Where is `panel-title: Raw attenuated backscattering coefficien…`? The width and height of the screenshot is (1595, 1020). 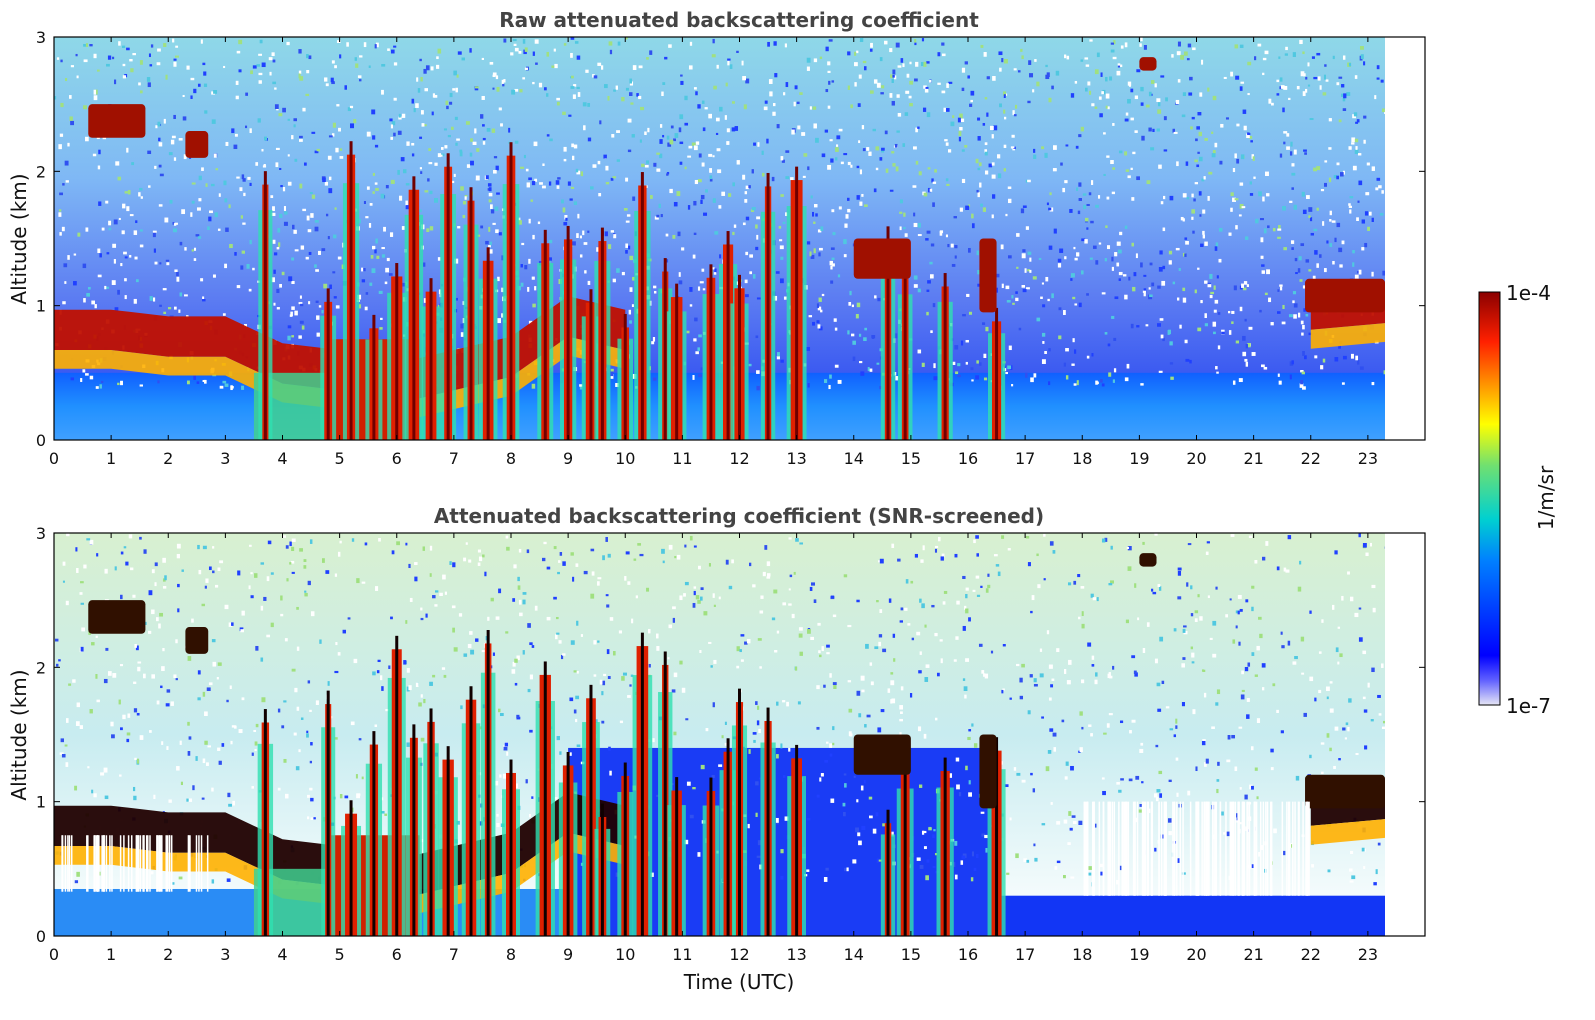
panel-title: Raw attenuated backscattering coefficien… is located at coordinates (739, 20).